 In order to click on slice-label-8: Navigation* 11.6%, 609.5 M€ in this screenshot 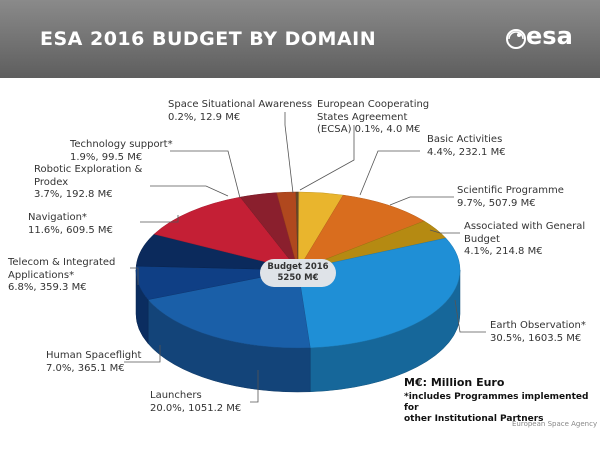, I will do `click(70, 224)`.